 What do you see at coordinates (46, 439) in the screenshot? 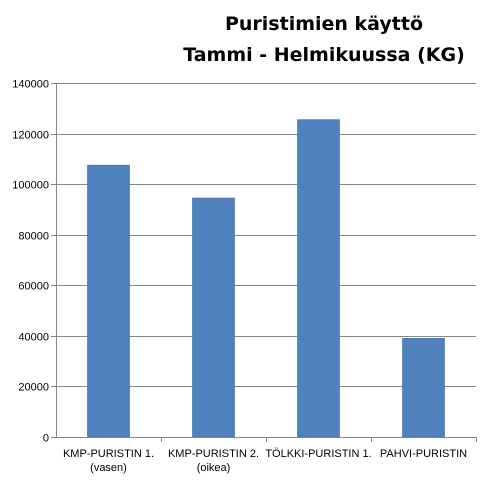
I see `y-tick-label: 0` at bounding box center [46, 439].